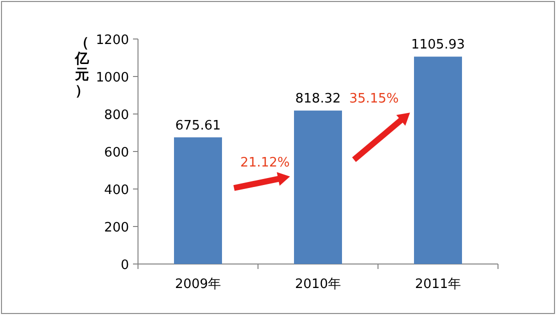 Image resolution: width=556 pixels, height=315 pixels. Describe the element at coordinates (374, 99) in the screenshot. I see `annotation: 35.15%` at that location.